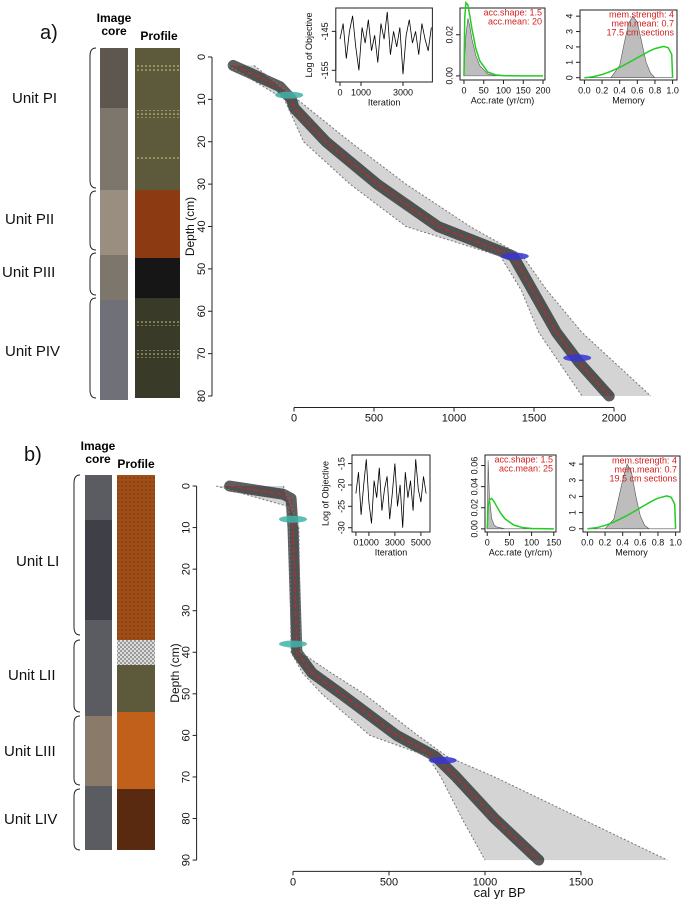 The height and width of the screenshot is (899, 685). What do you see at coordinates (30, 219) in the screenshot?
I see `unit-label: Unit PII` at bounding box center [30, 219].